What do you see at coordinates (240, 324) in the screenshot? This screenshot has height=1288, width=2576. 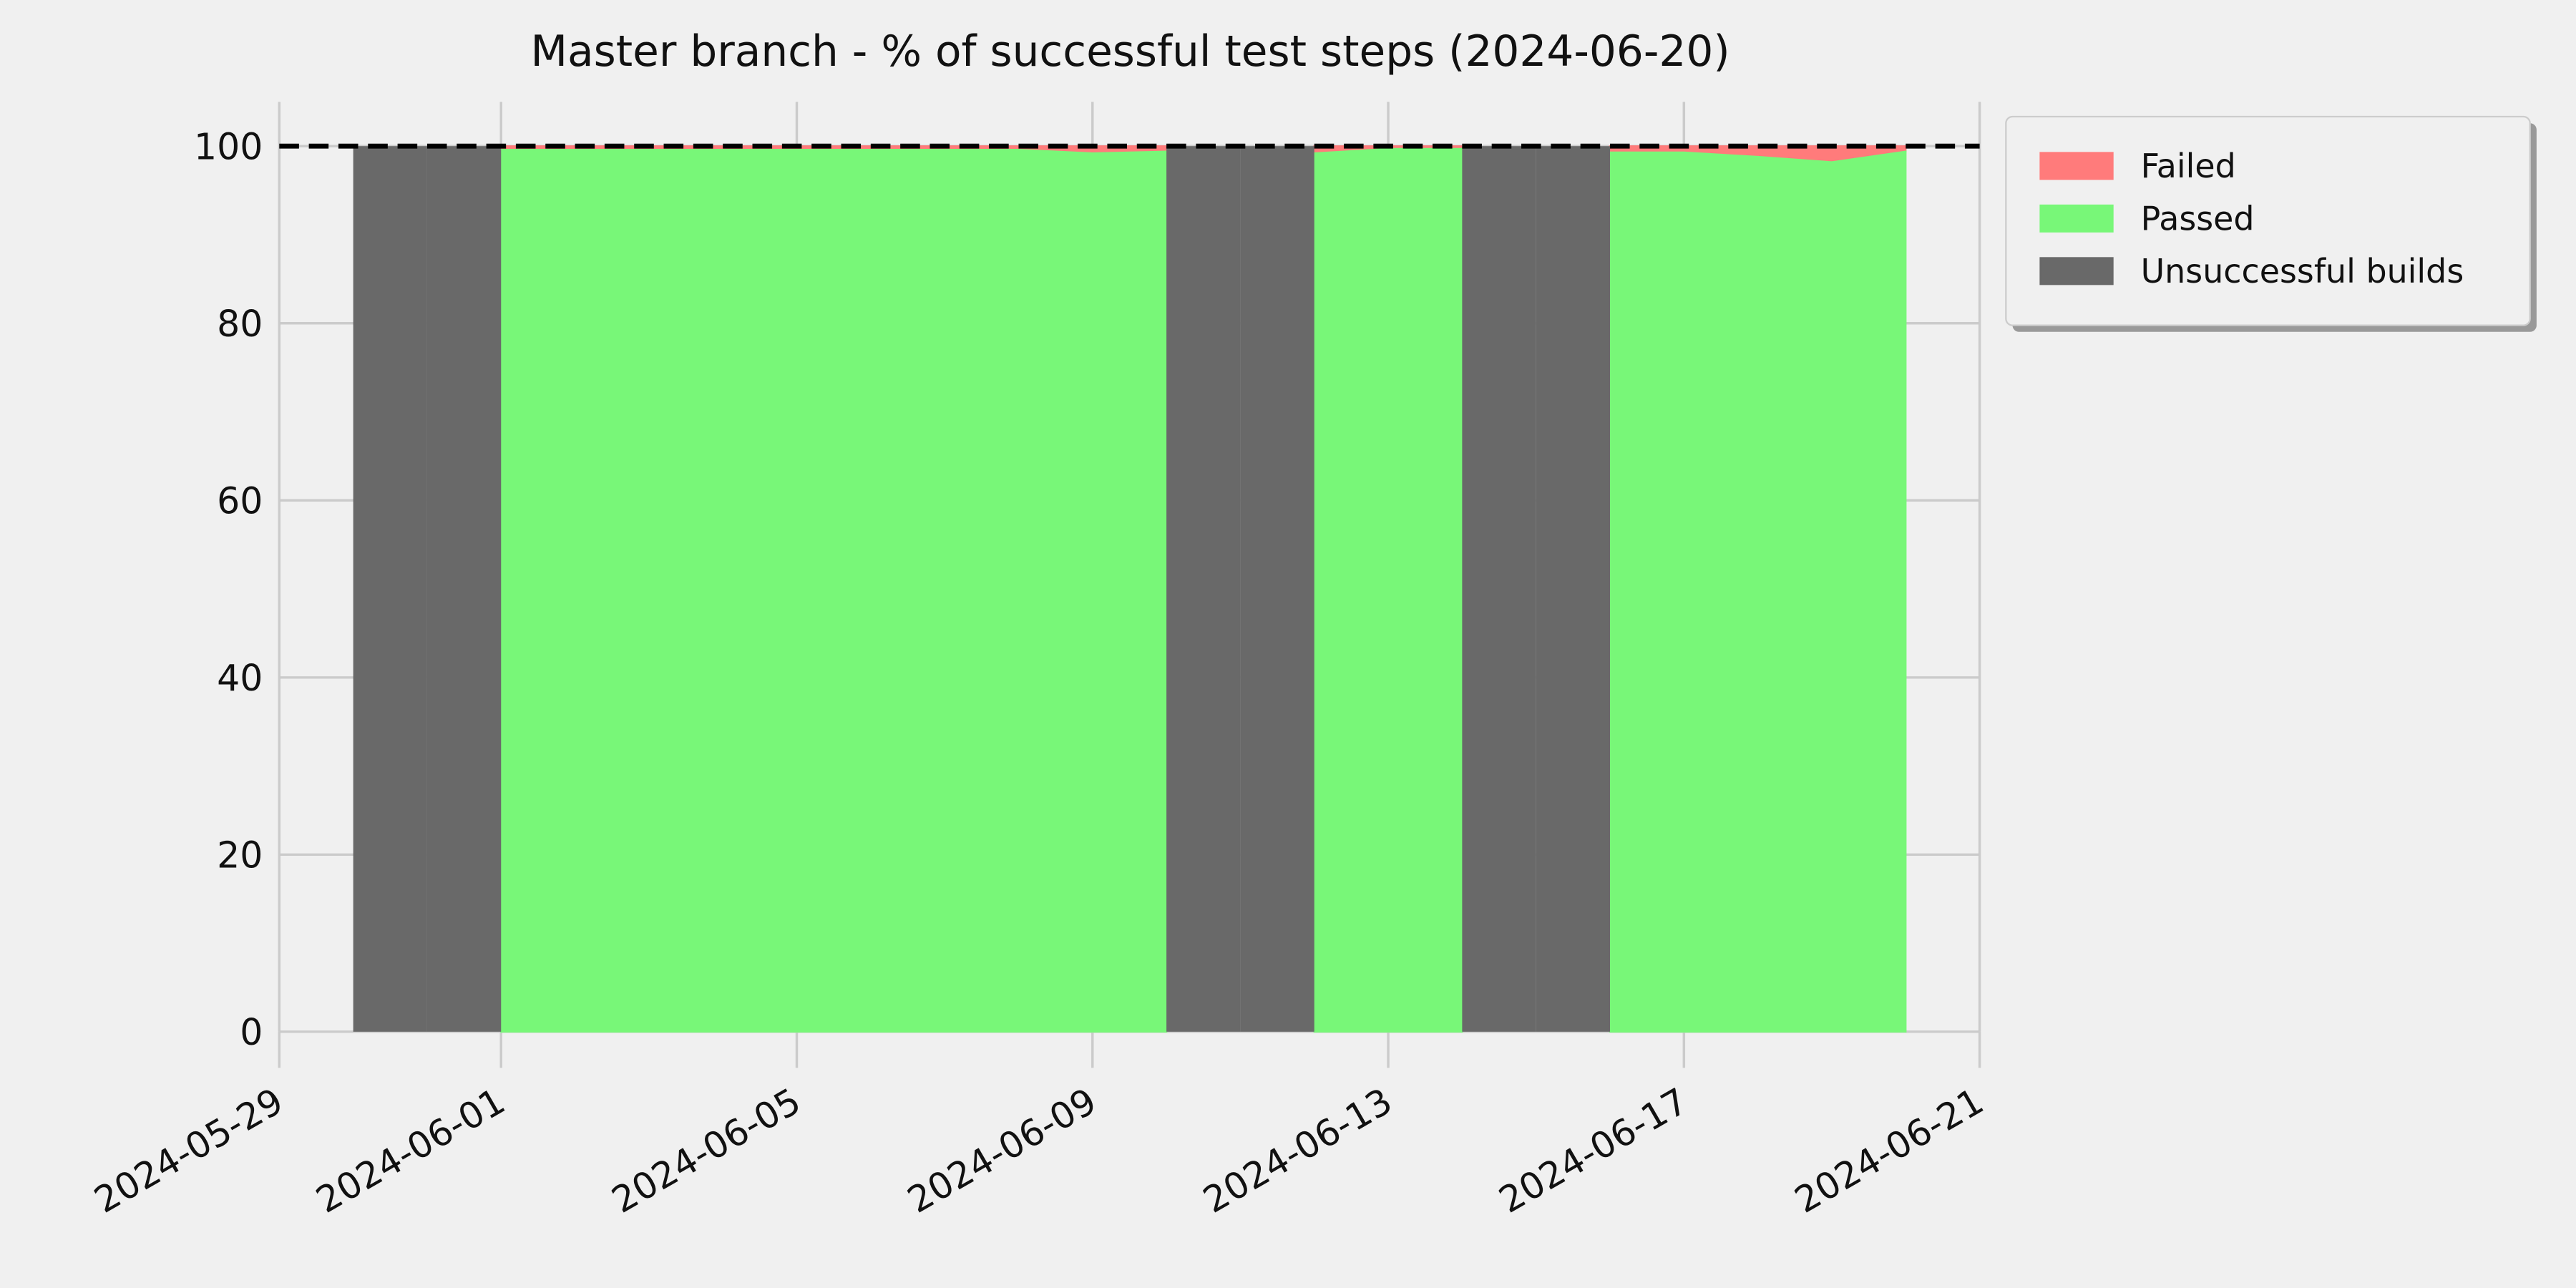 I see `y-tick-label: 80` at bounding box center [240, 324].